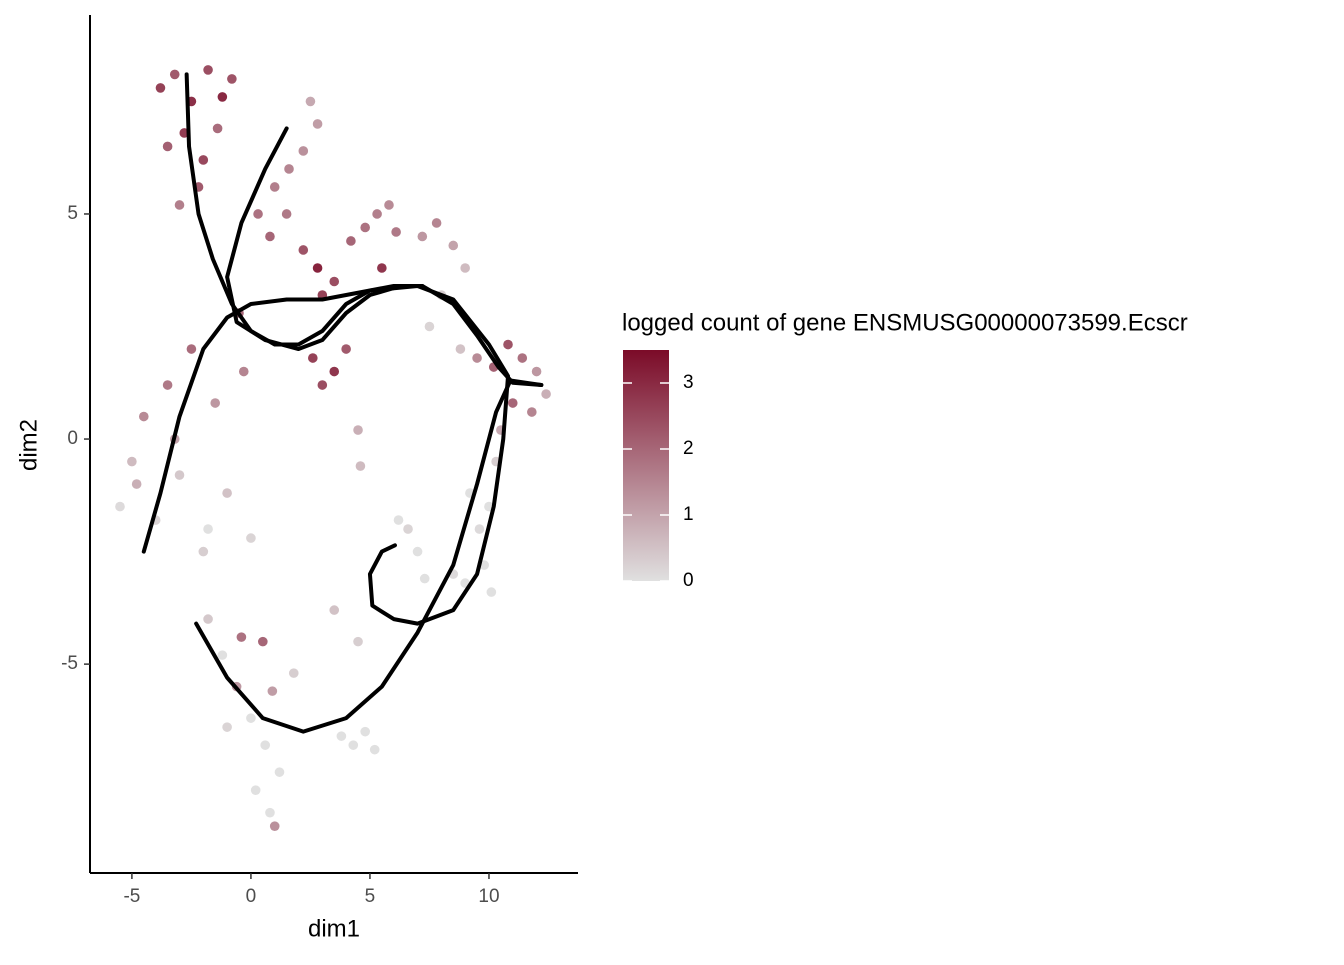  Describe the element at coordinates (28, 445) in the screenshot. I see `y-axis-label: dim2` at that location.